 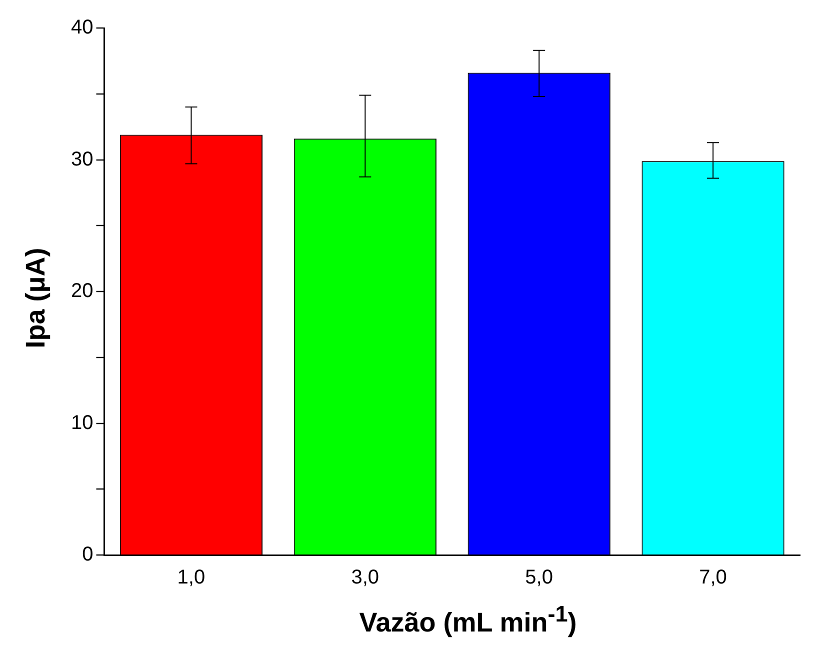 What do you see at coordinates (539, 577) in the screenshot?
I see `x-tick-label: 5,0` at bounding box center [539, 577].